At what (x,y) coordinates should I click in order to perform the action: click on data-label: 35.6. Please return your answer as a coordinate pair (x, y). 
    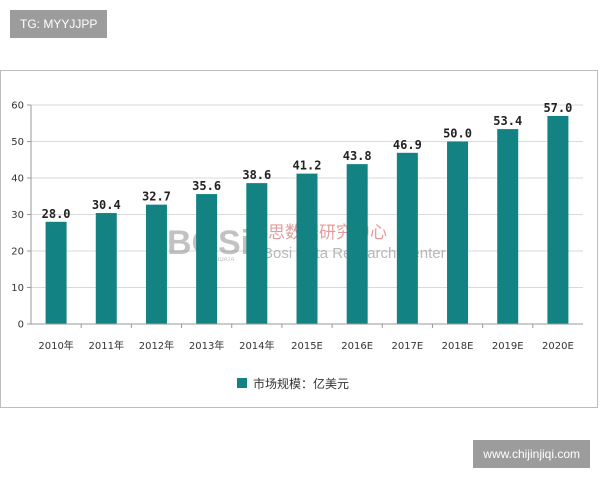
    Looking at the image, I should click on (206, 186).